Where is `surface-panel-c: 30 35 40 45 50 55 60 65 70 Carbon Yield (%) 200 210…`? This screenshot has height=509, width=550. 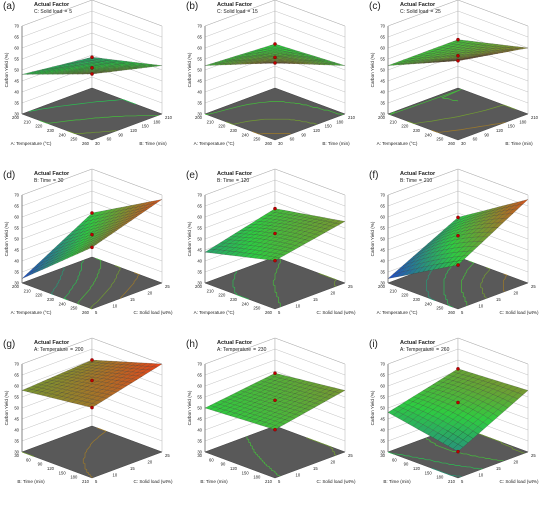
surface-panel-c: 30 35 40 45 50 55 60 65 70 Carbon Yield (%) 200 210… is located at coordinates (457, 84).